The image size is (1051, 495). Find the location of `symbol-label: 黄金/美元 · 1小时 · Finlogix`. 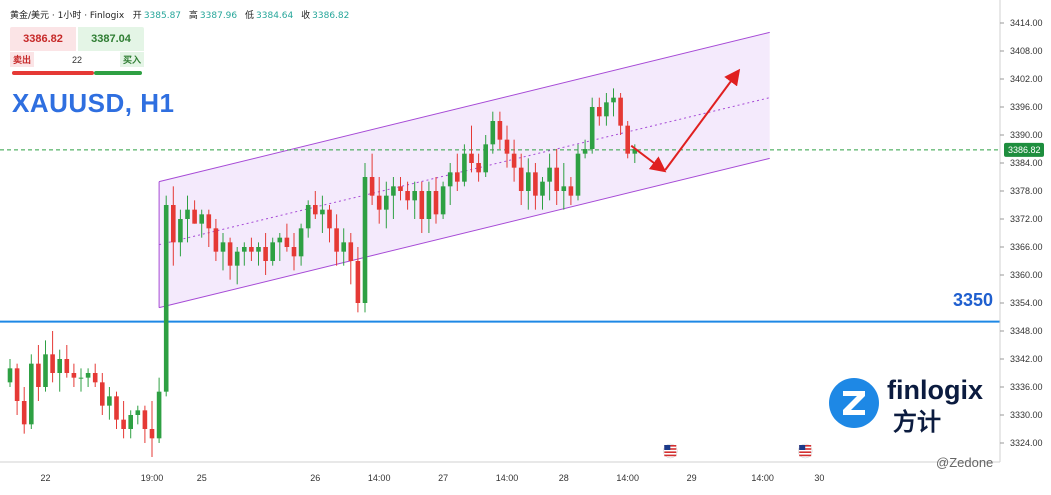

symbol-label: 黄金/美元 · 1小时 · Finlogix is located at coordinates (67, 16).